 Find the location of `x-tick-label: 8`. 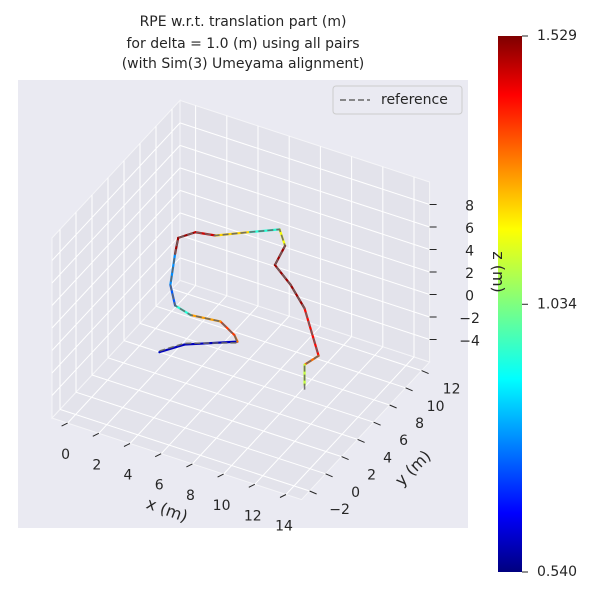

x-tick-label: 8 is located at coordinates (190, 496).